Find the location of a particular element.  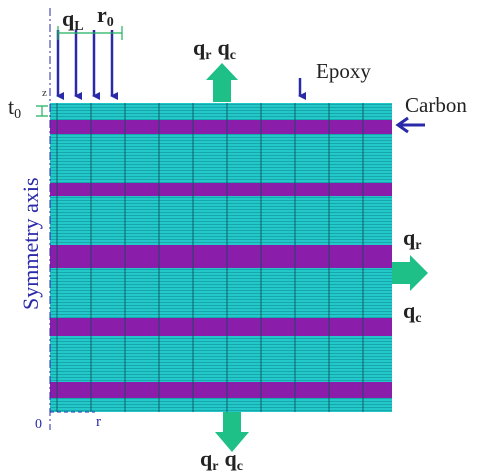

right-convective-label: qc is located at coordinates (412, 312).